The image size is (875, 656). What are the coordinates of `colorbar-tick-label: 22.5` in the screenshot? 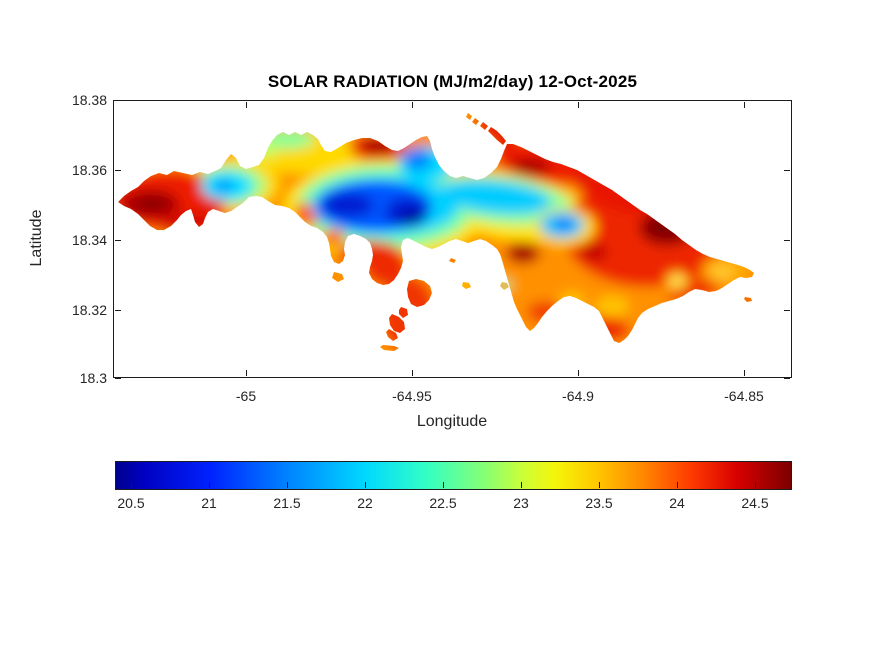 It's located at (443, 503).